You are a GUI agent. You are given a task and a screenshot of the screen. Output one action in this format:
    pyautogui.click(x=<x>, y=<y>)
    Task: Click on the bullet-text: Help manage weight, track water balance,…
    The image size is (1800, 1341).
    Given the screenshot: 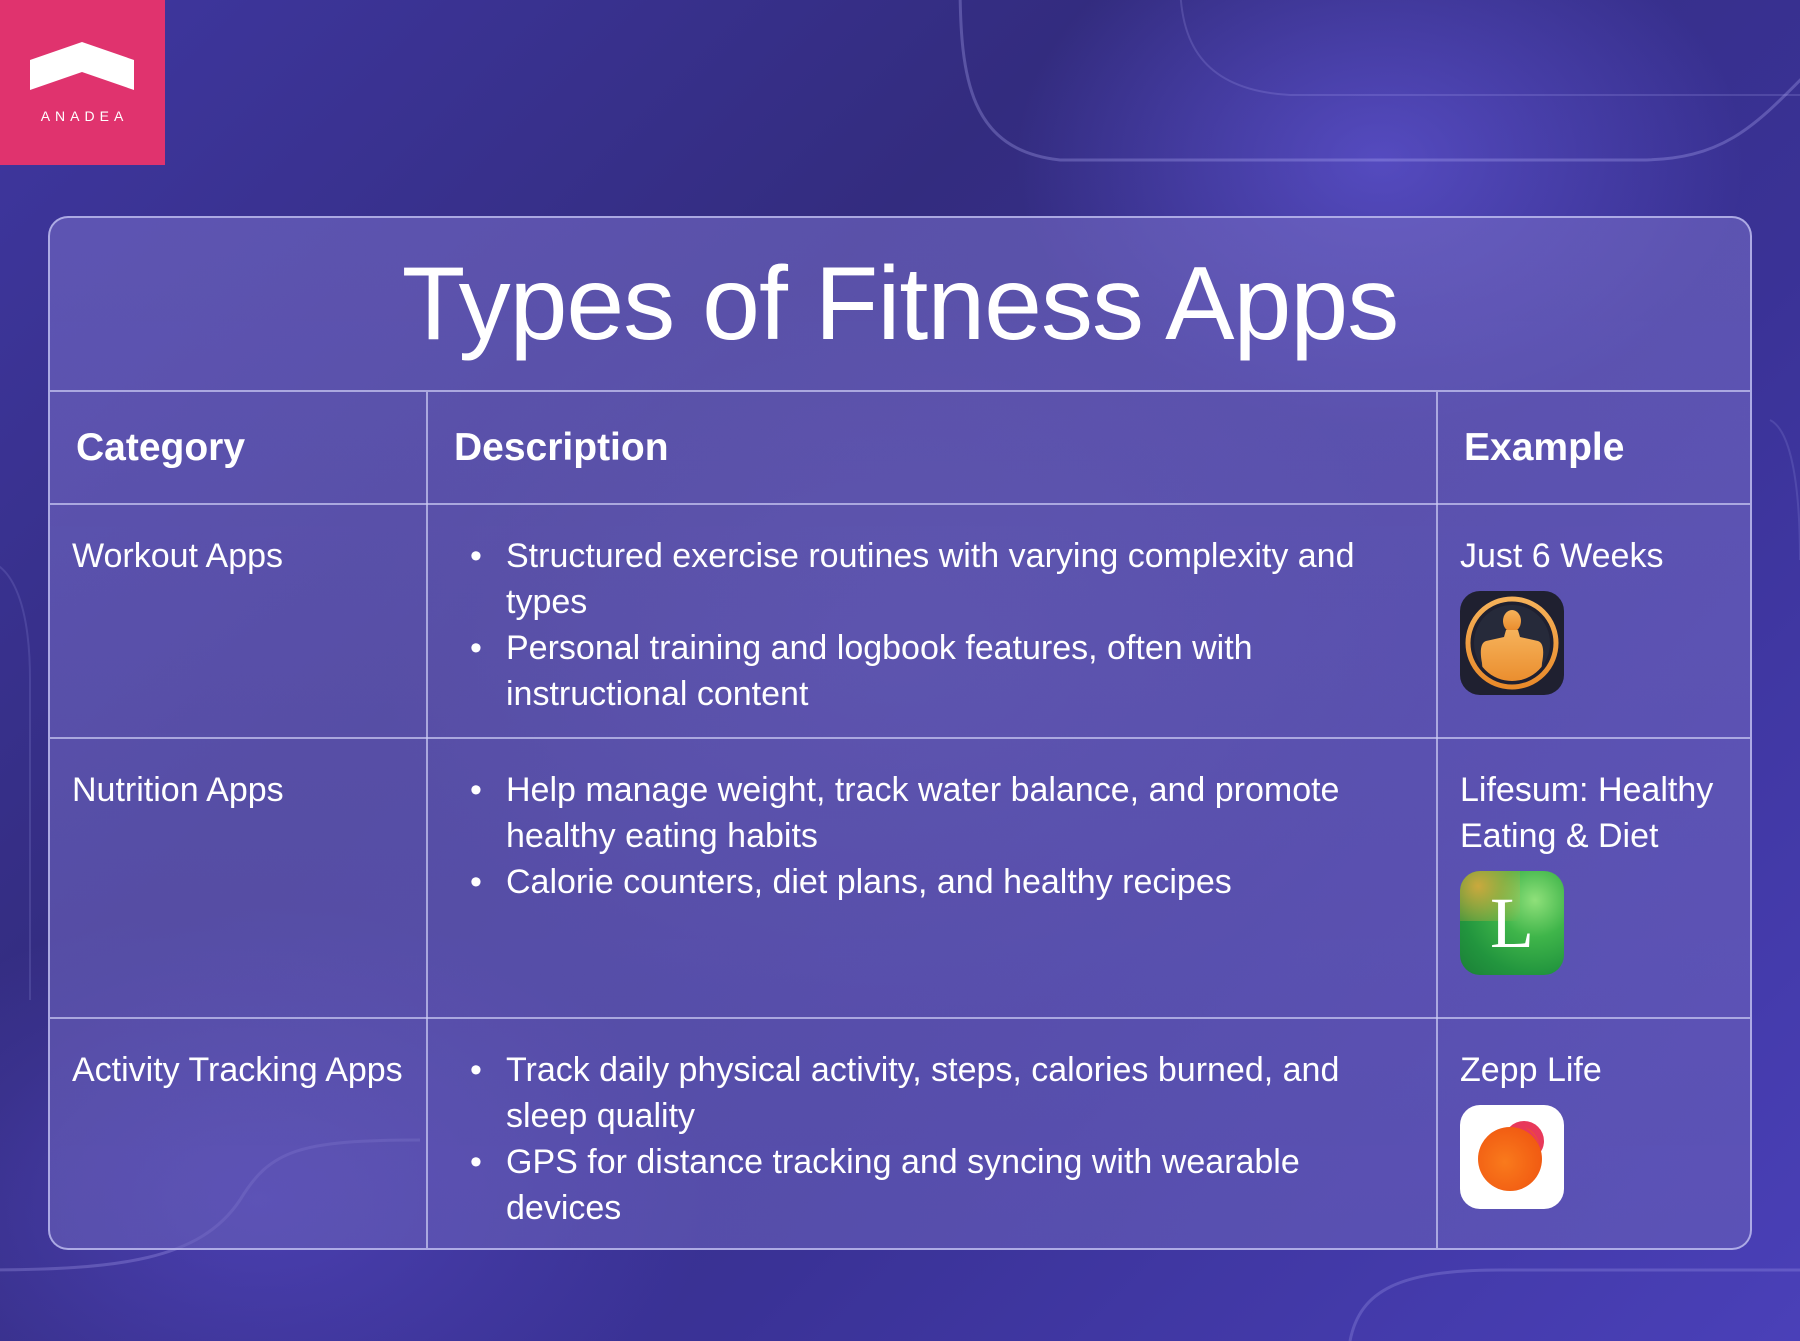 What is the action you would take?
    pyautogui.click(x=923, y=813)
    